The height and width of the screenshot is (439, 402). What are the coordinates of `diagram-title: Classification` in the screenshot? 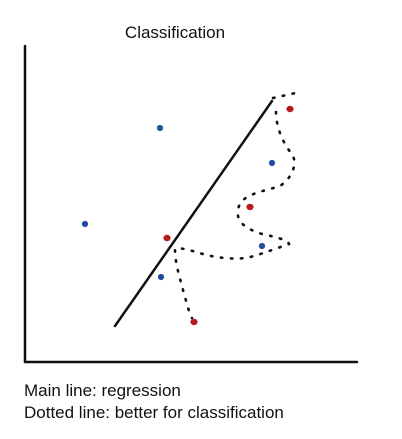 It's located at (175, 32).